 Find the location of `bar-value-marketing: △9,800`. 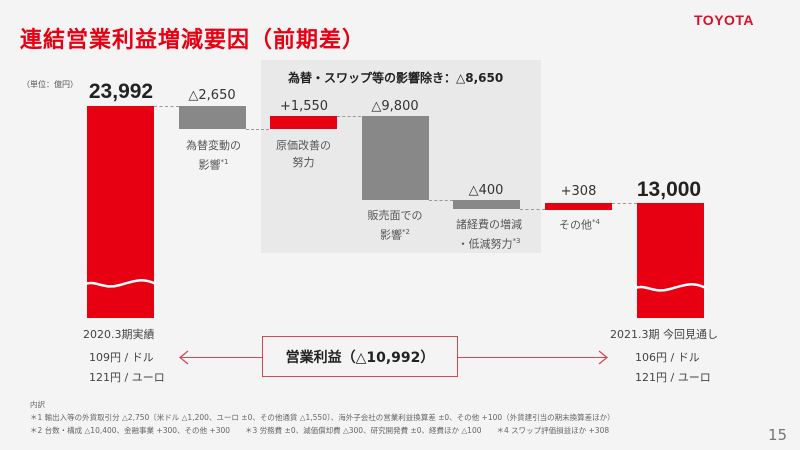

bar-value-marketing: △9,800 is located at coordinates (395, 106).